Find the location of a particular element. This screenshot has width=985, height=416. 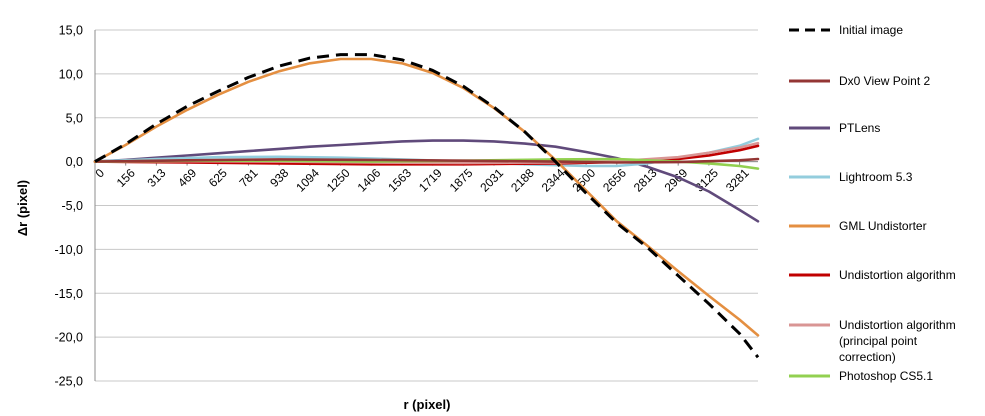

x-tick-label: 1563 is located at coordinates (399, 180).